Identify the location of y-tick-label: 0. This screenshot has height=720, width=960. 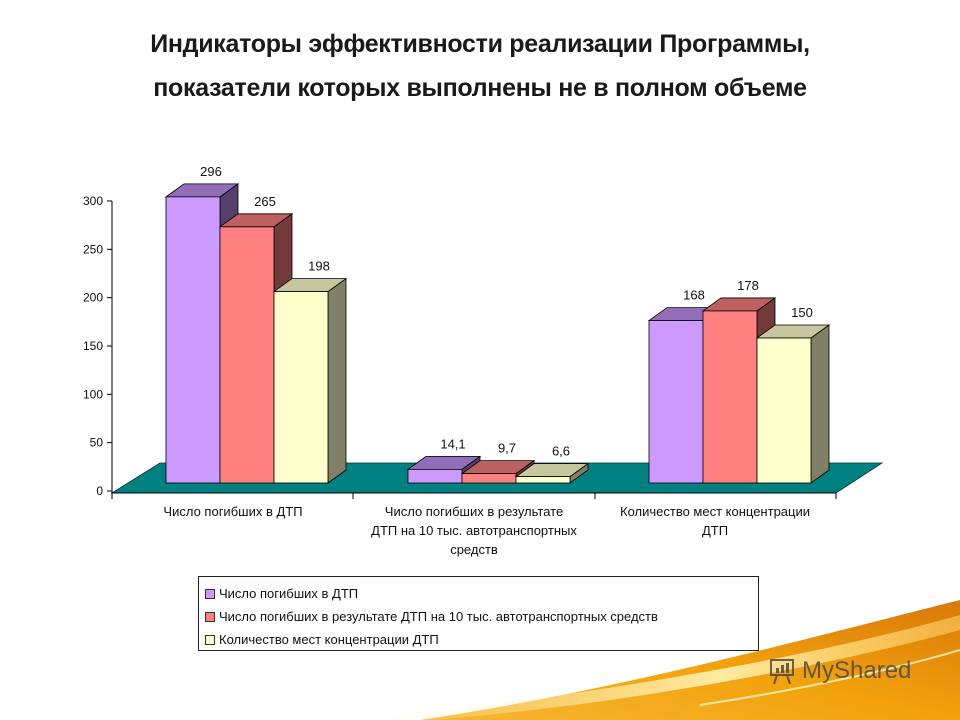
(99, 491).